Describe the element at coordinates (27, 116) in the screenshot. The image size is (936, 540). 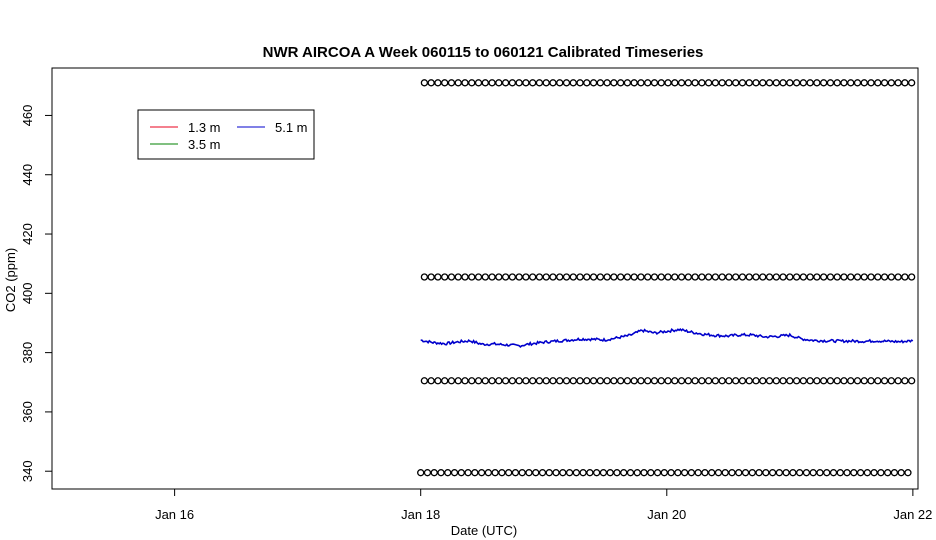
I see `y-tick-label: 460` at that location.